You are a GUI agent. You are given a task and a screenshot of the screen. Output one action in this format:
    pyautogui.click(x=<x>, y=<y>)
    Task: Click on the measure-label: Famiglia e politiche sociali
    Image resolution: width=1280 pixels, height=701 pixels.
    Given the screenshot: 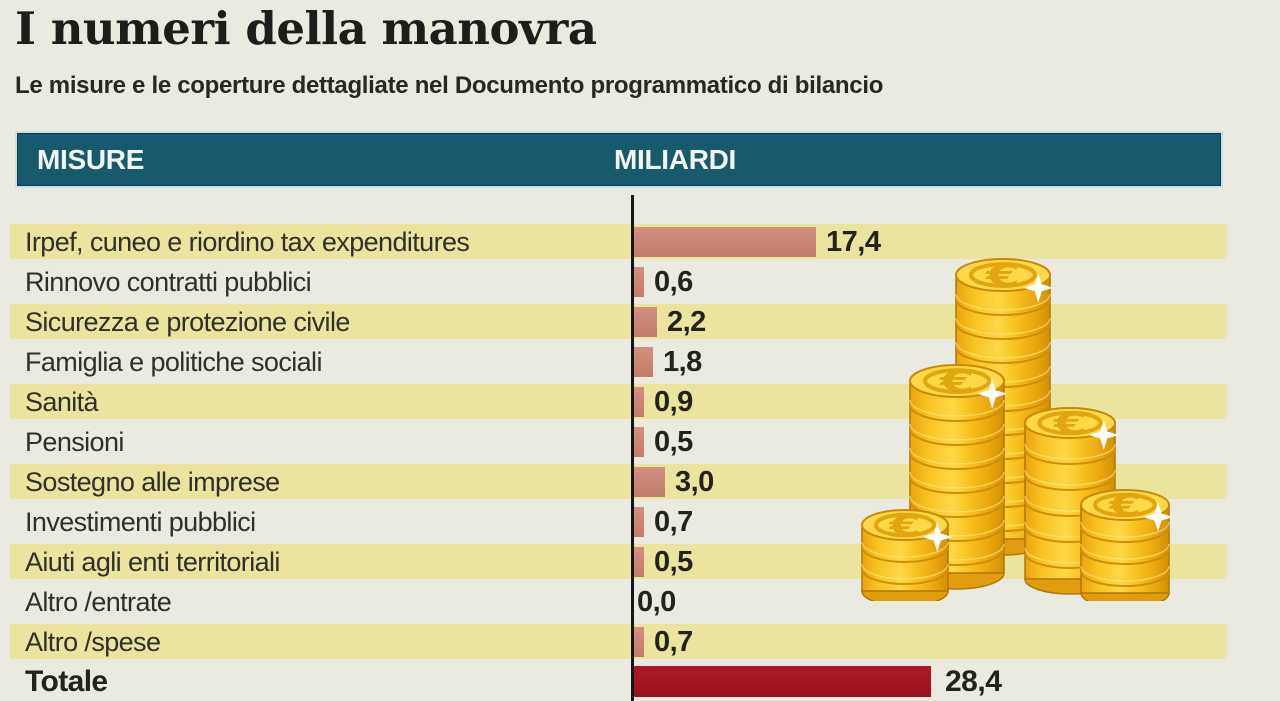 What is the action you would take?
    pyautogui.click(x=173, y=362)
    